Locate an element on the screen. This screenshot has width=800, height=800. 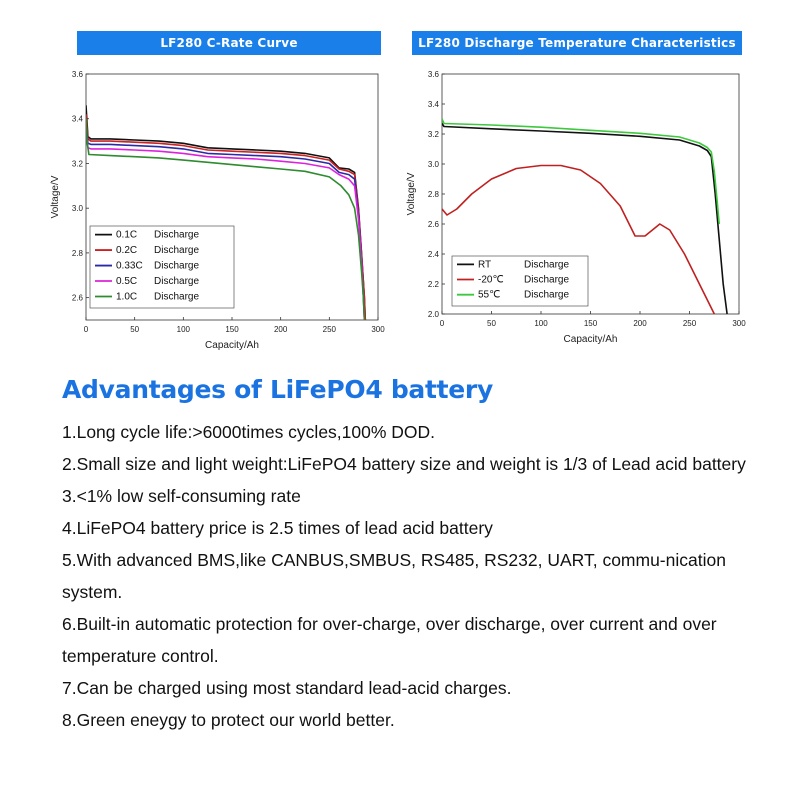
temp-x-tick-label: 50 is located at coordinates (491, 323).